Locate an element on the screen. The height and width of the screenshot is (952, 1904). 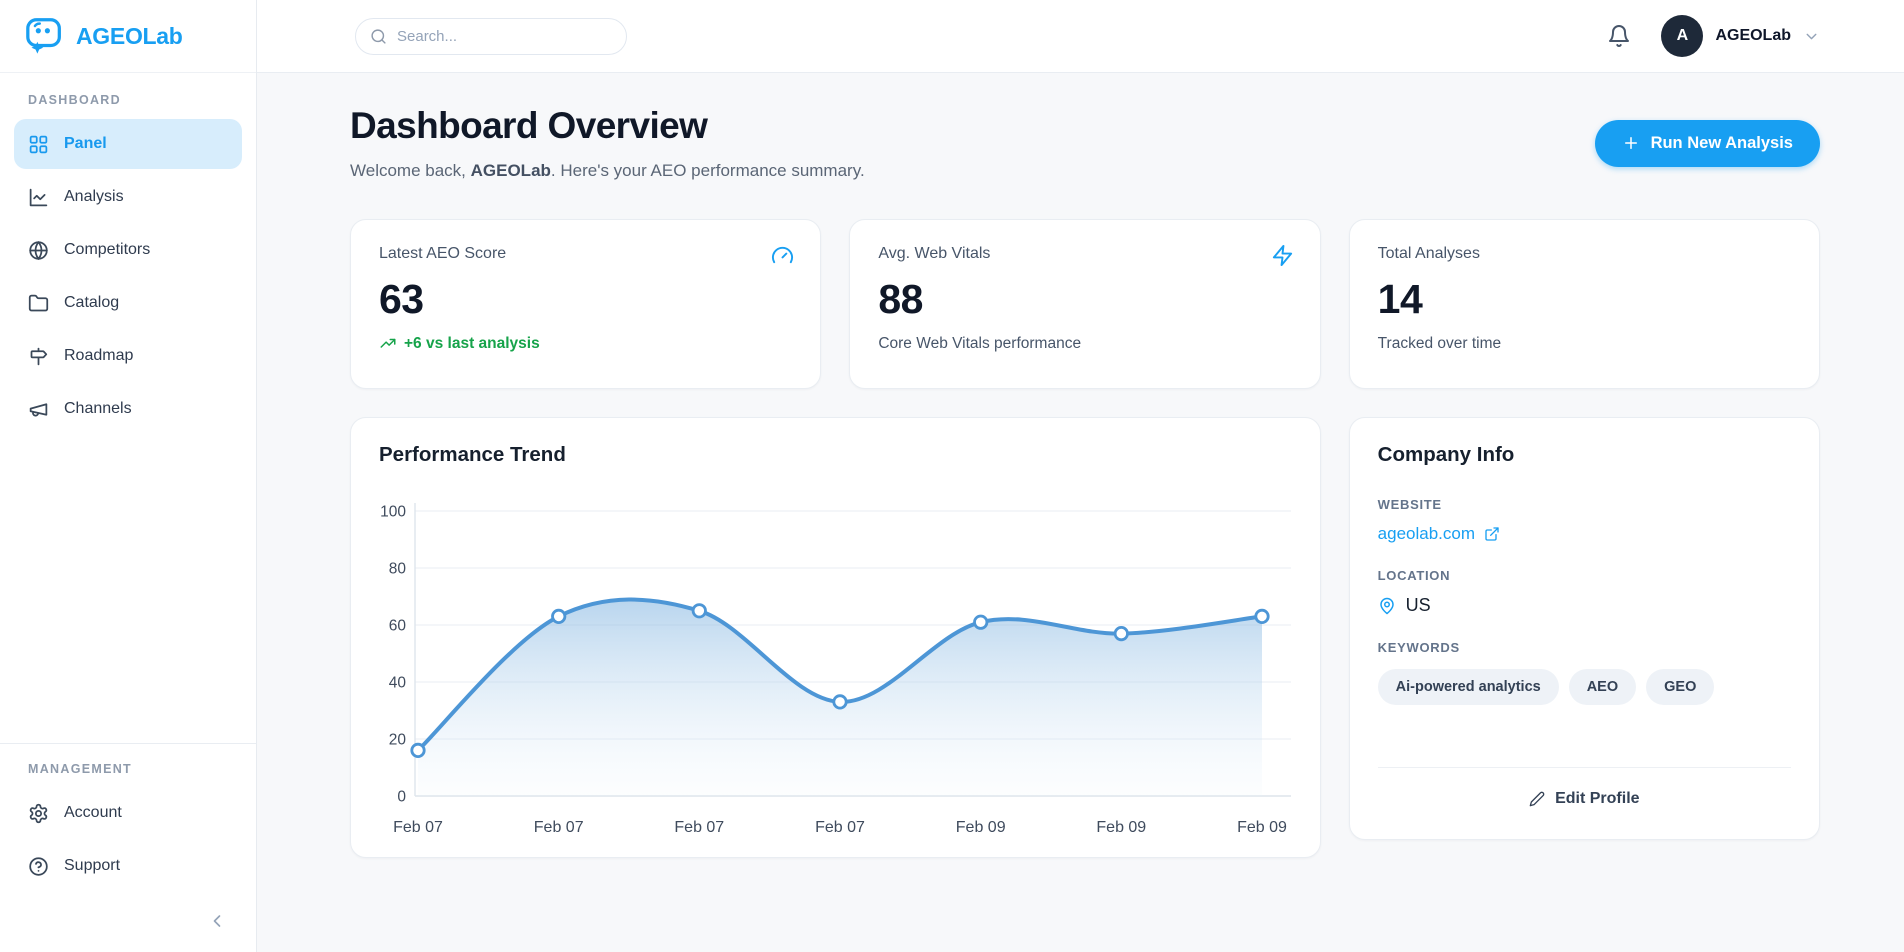
keyword-pills: Ai-powered analytics AEO GEO is located at coordinates (1584, 687).